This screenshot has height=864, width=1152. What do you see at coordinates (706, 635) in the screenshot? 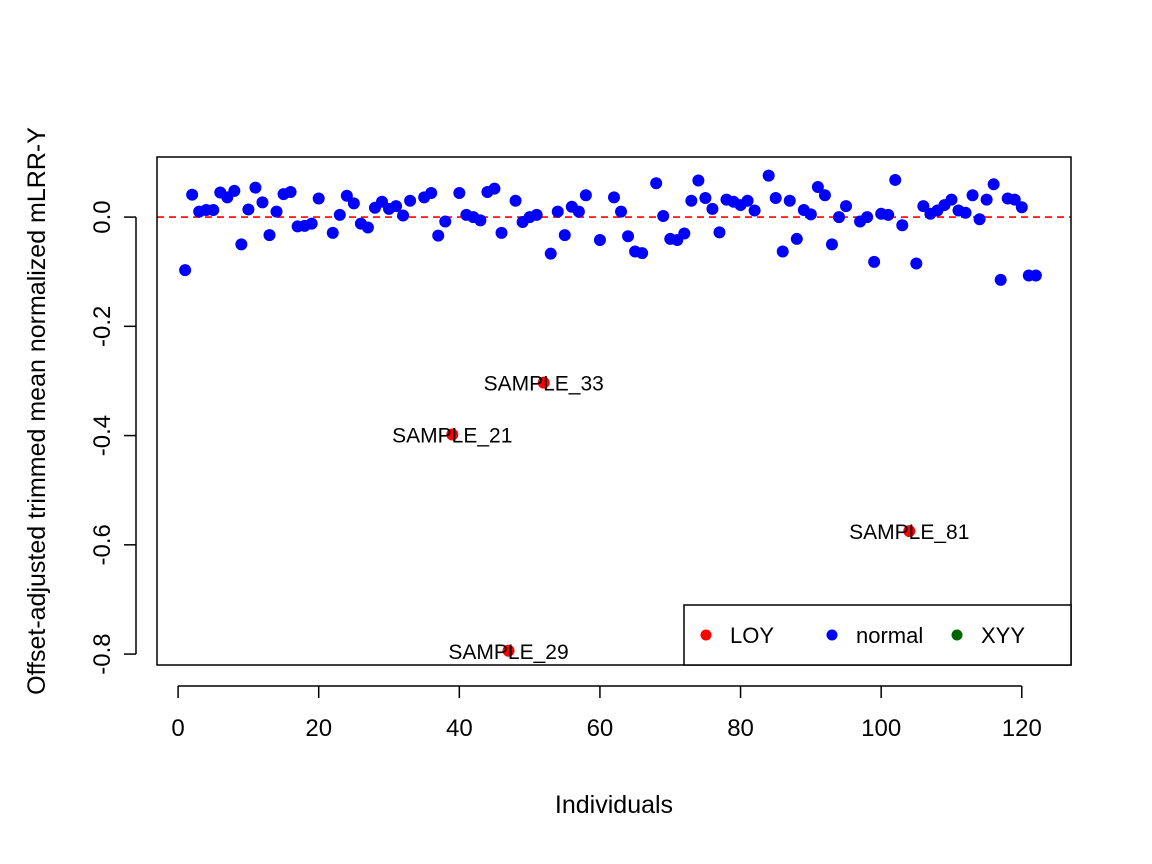
I see `legend-marker-loy` at bounding box center [706, 635].